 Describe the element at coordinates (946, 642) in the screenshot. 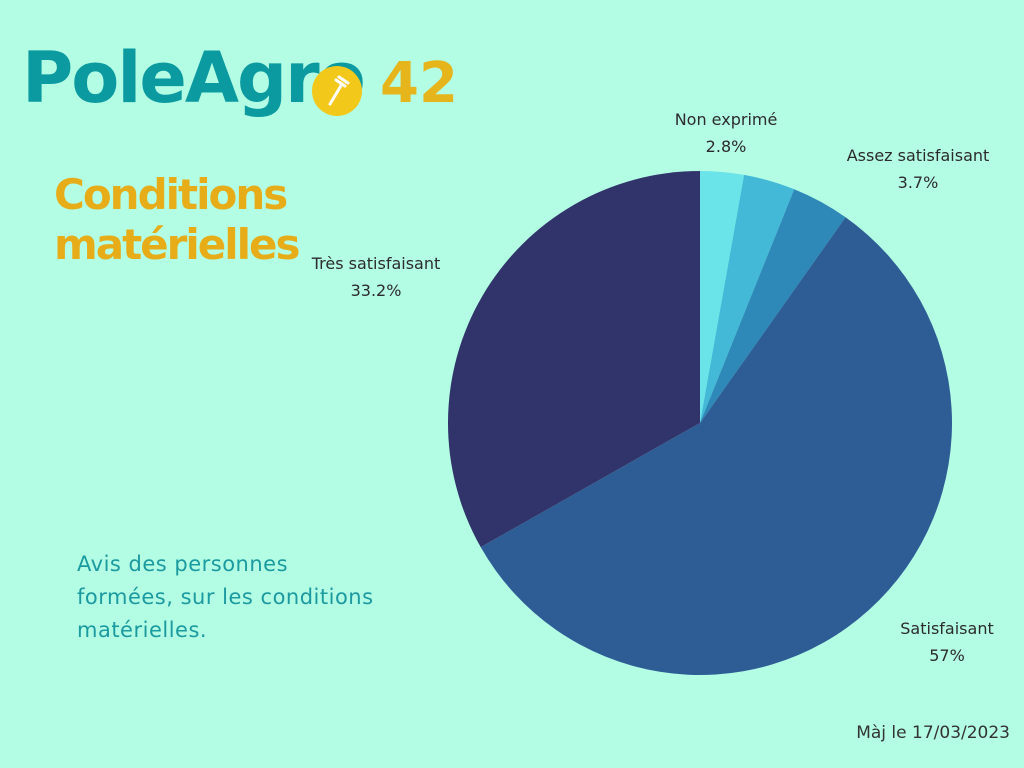

I see `slice-label: Satisfaisant 57%` at that location.